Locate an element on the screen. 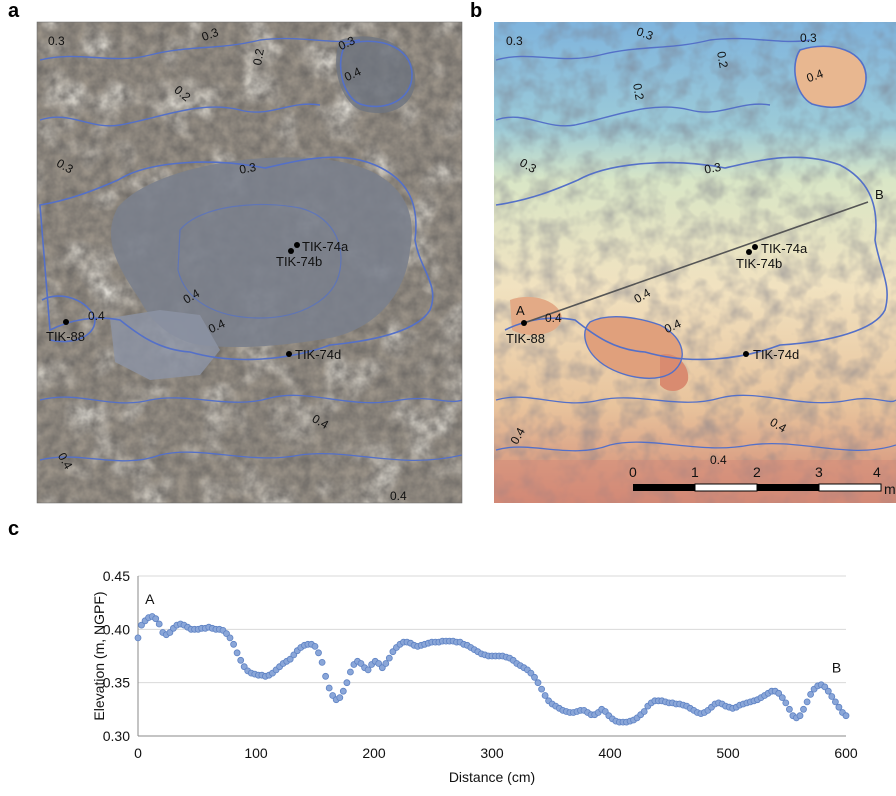  profile-annotation: B is located at coordinates (836, 667).